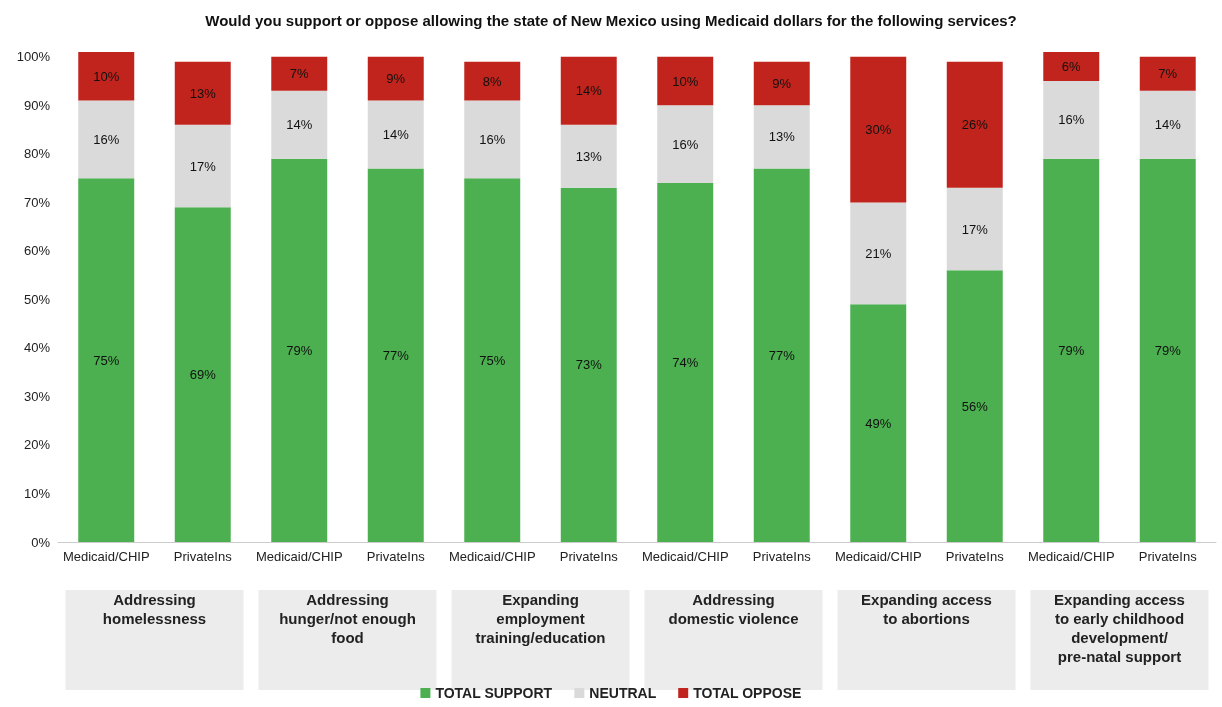 The width and height of the screenshot is (1222, 707). Describe the element at coordinates (37, 299) in the screenshot. I see `y-tick-label: 50%` at that location.